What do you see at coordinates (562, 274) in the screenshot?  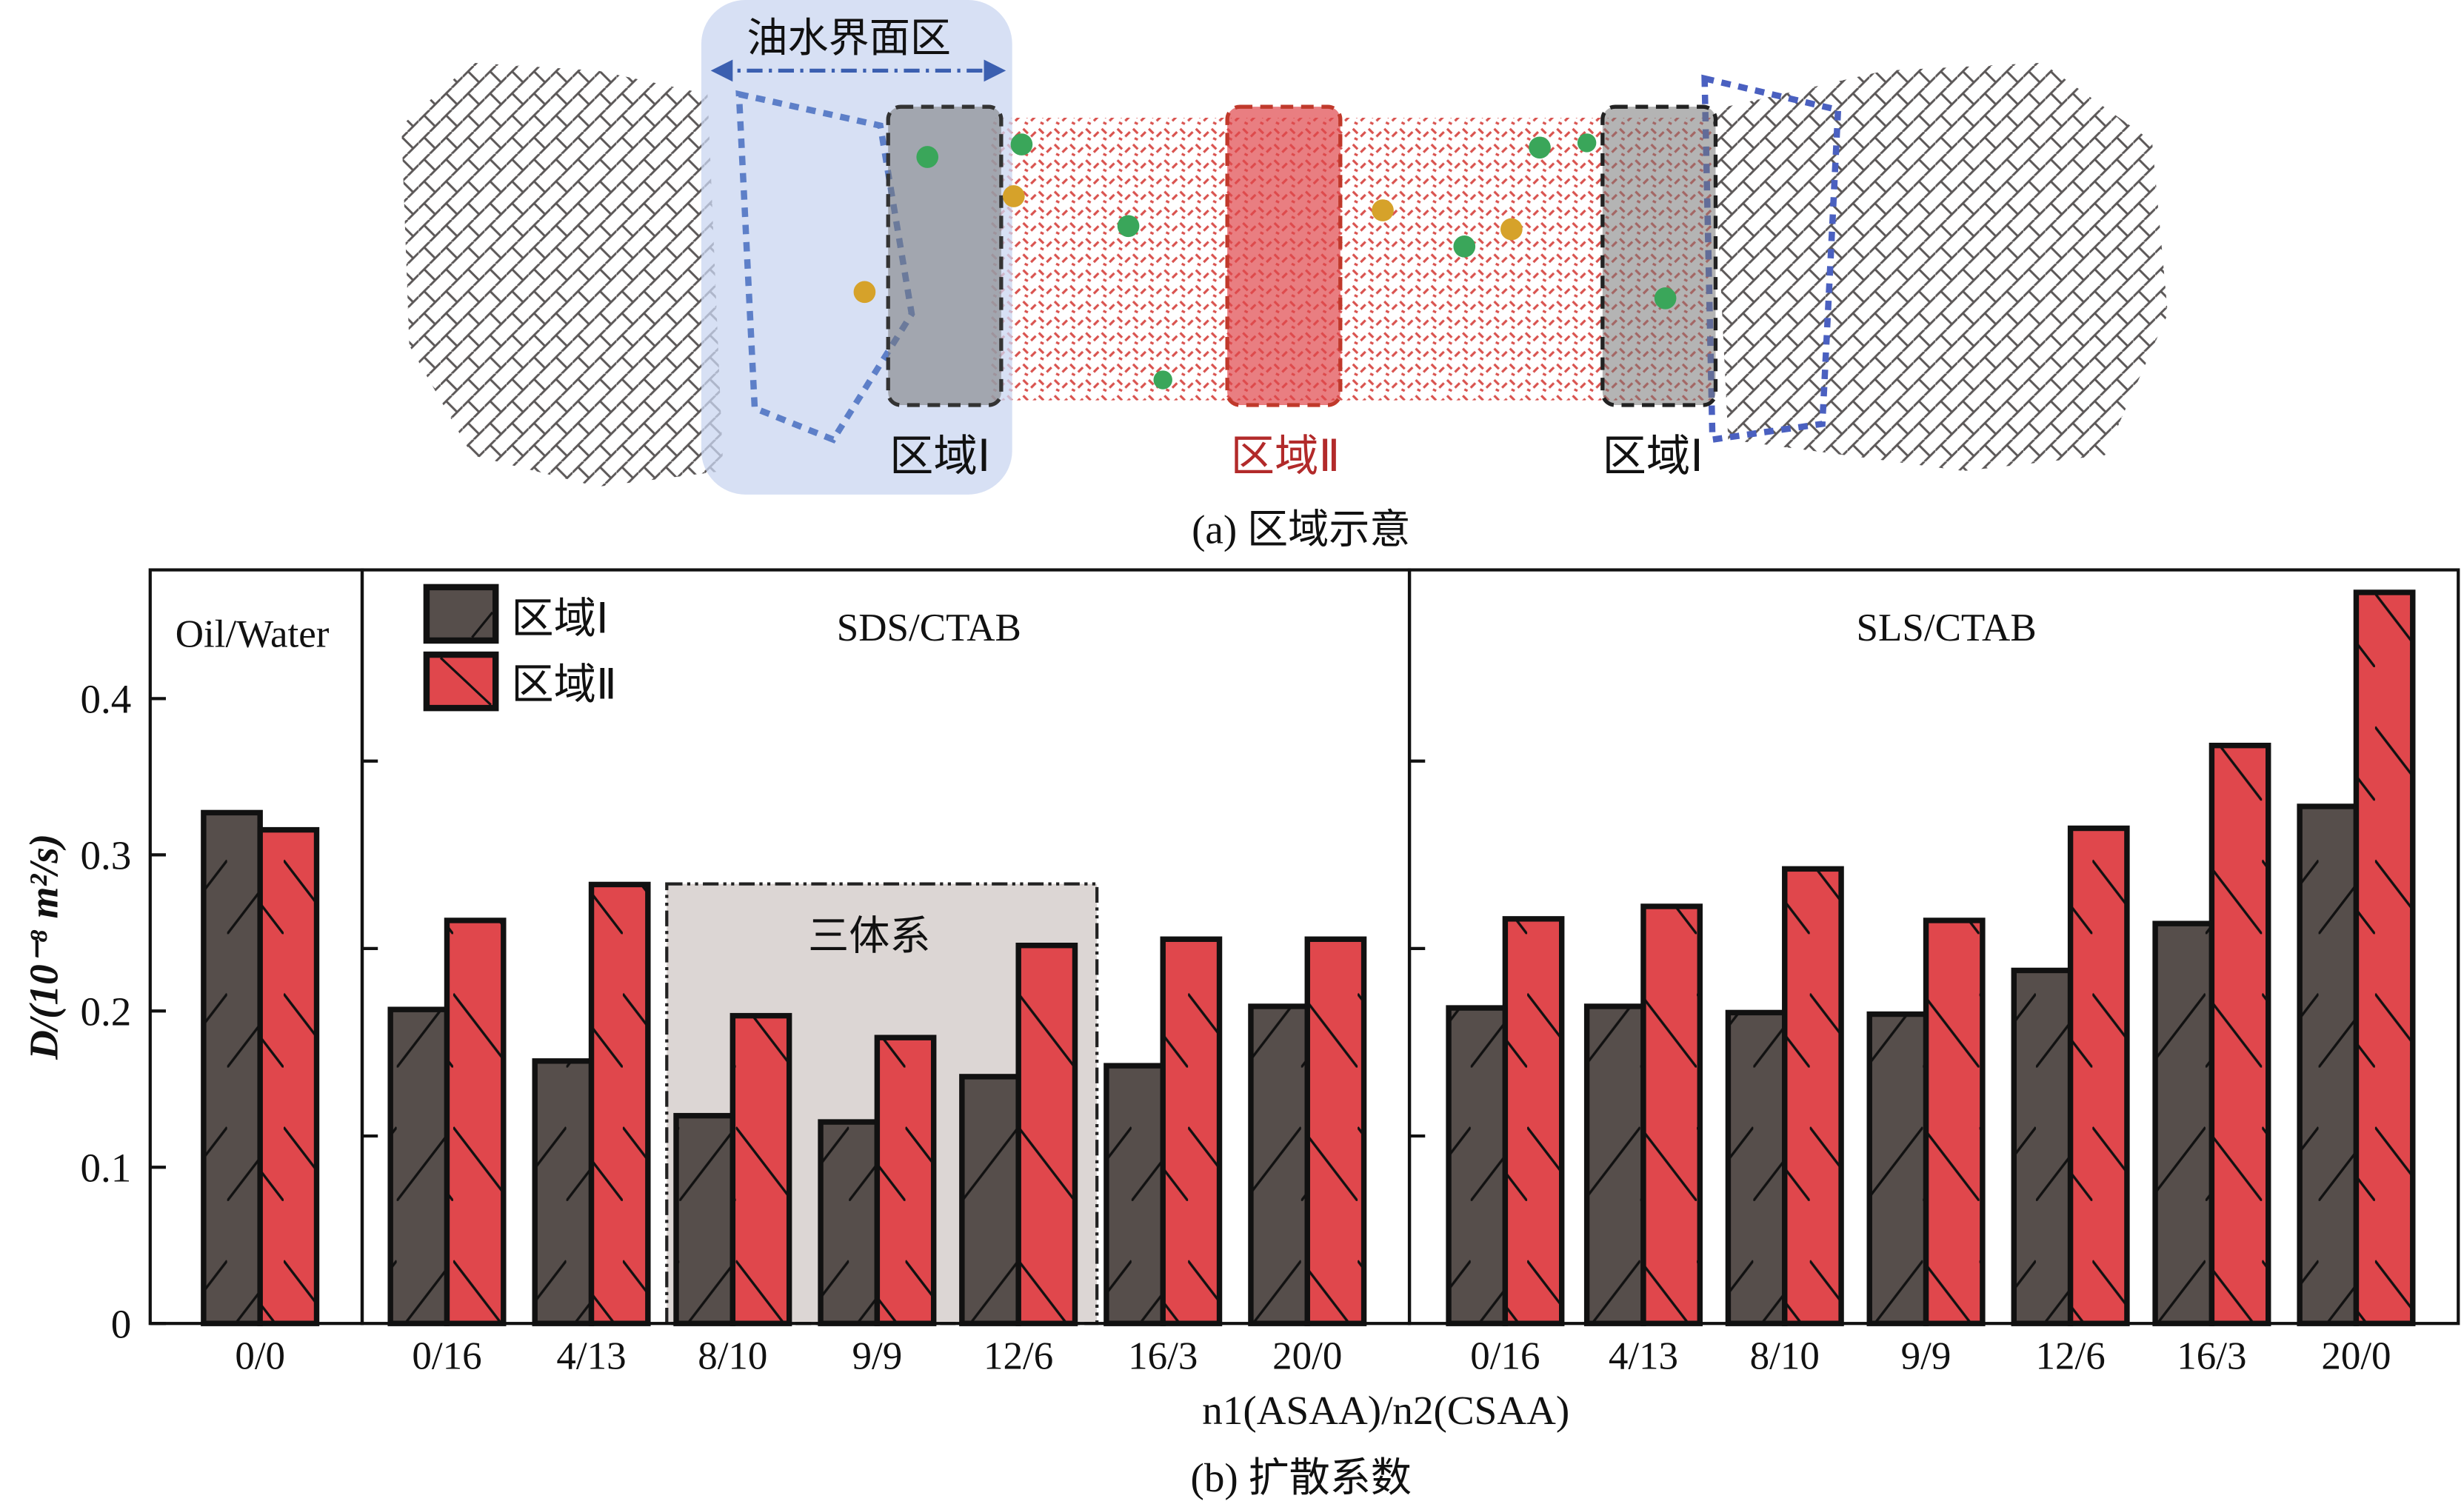 I see `oil-phase-left` at bounding box center [562, 274].